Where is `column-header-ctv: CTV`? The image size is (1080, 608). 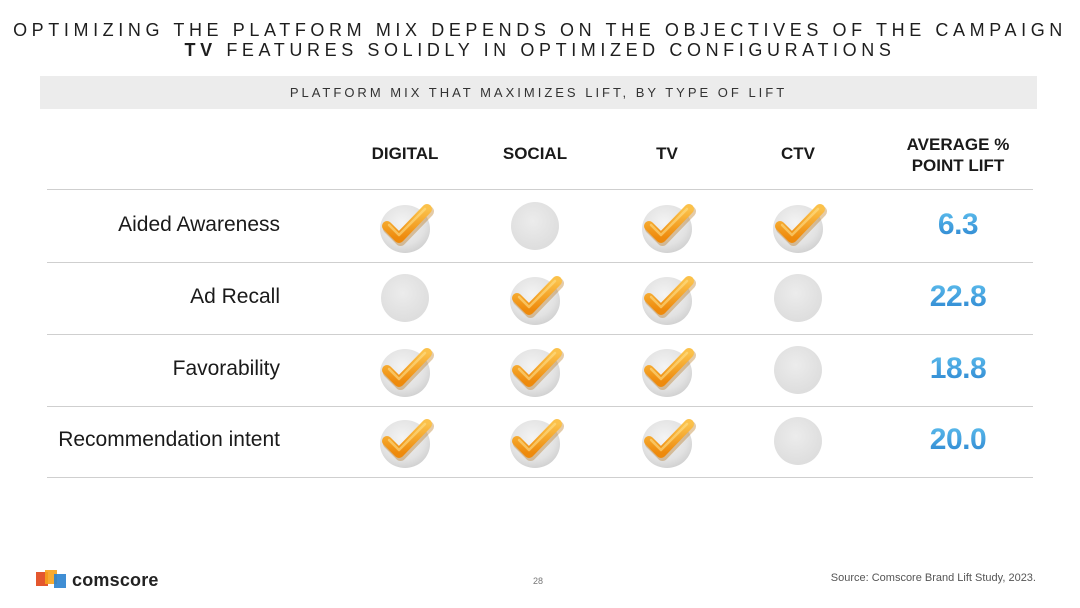 column-header-ctv: CTV is located at coordinates (798, 153).